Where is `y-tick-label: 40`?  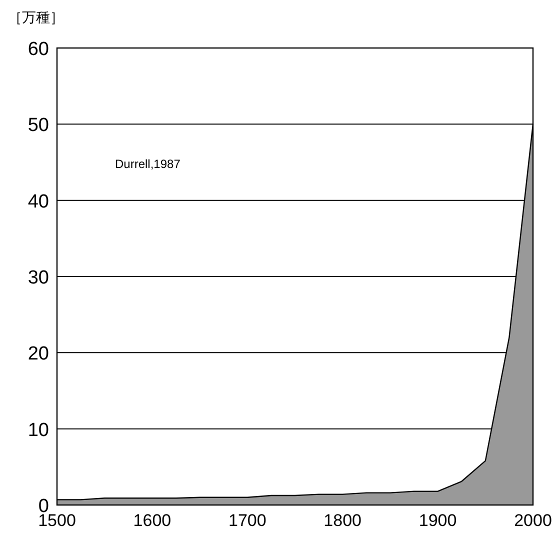
y-tick-label: 40 is located at coordinates (38, 201).